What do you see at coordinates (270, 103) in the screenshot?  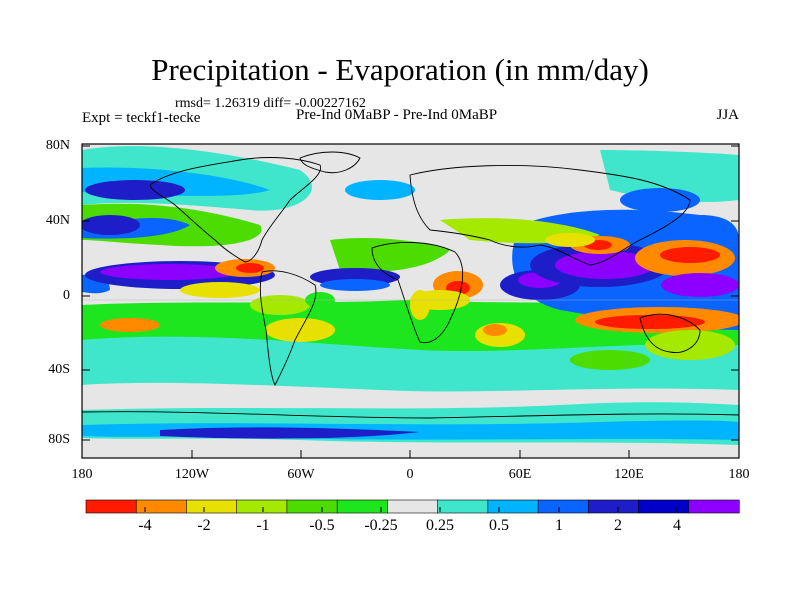 I see `stats-label: rmsd= 1.26319 diff= -0.00227162` at bounding box center [270, 103].